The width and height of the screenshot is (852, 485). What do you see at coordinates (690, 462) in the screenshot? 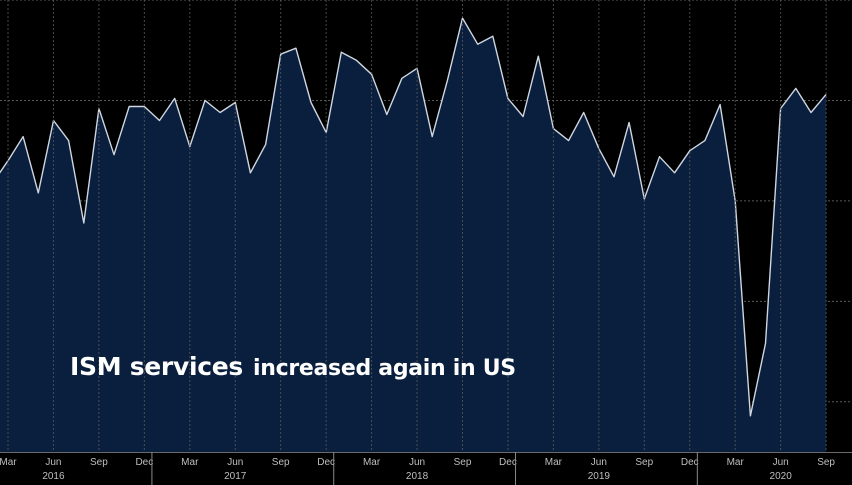
I see `x-tick-label-15: Dec` at bounding box center [690, 462].